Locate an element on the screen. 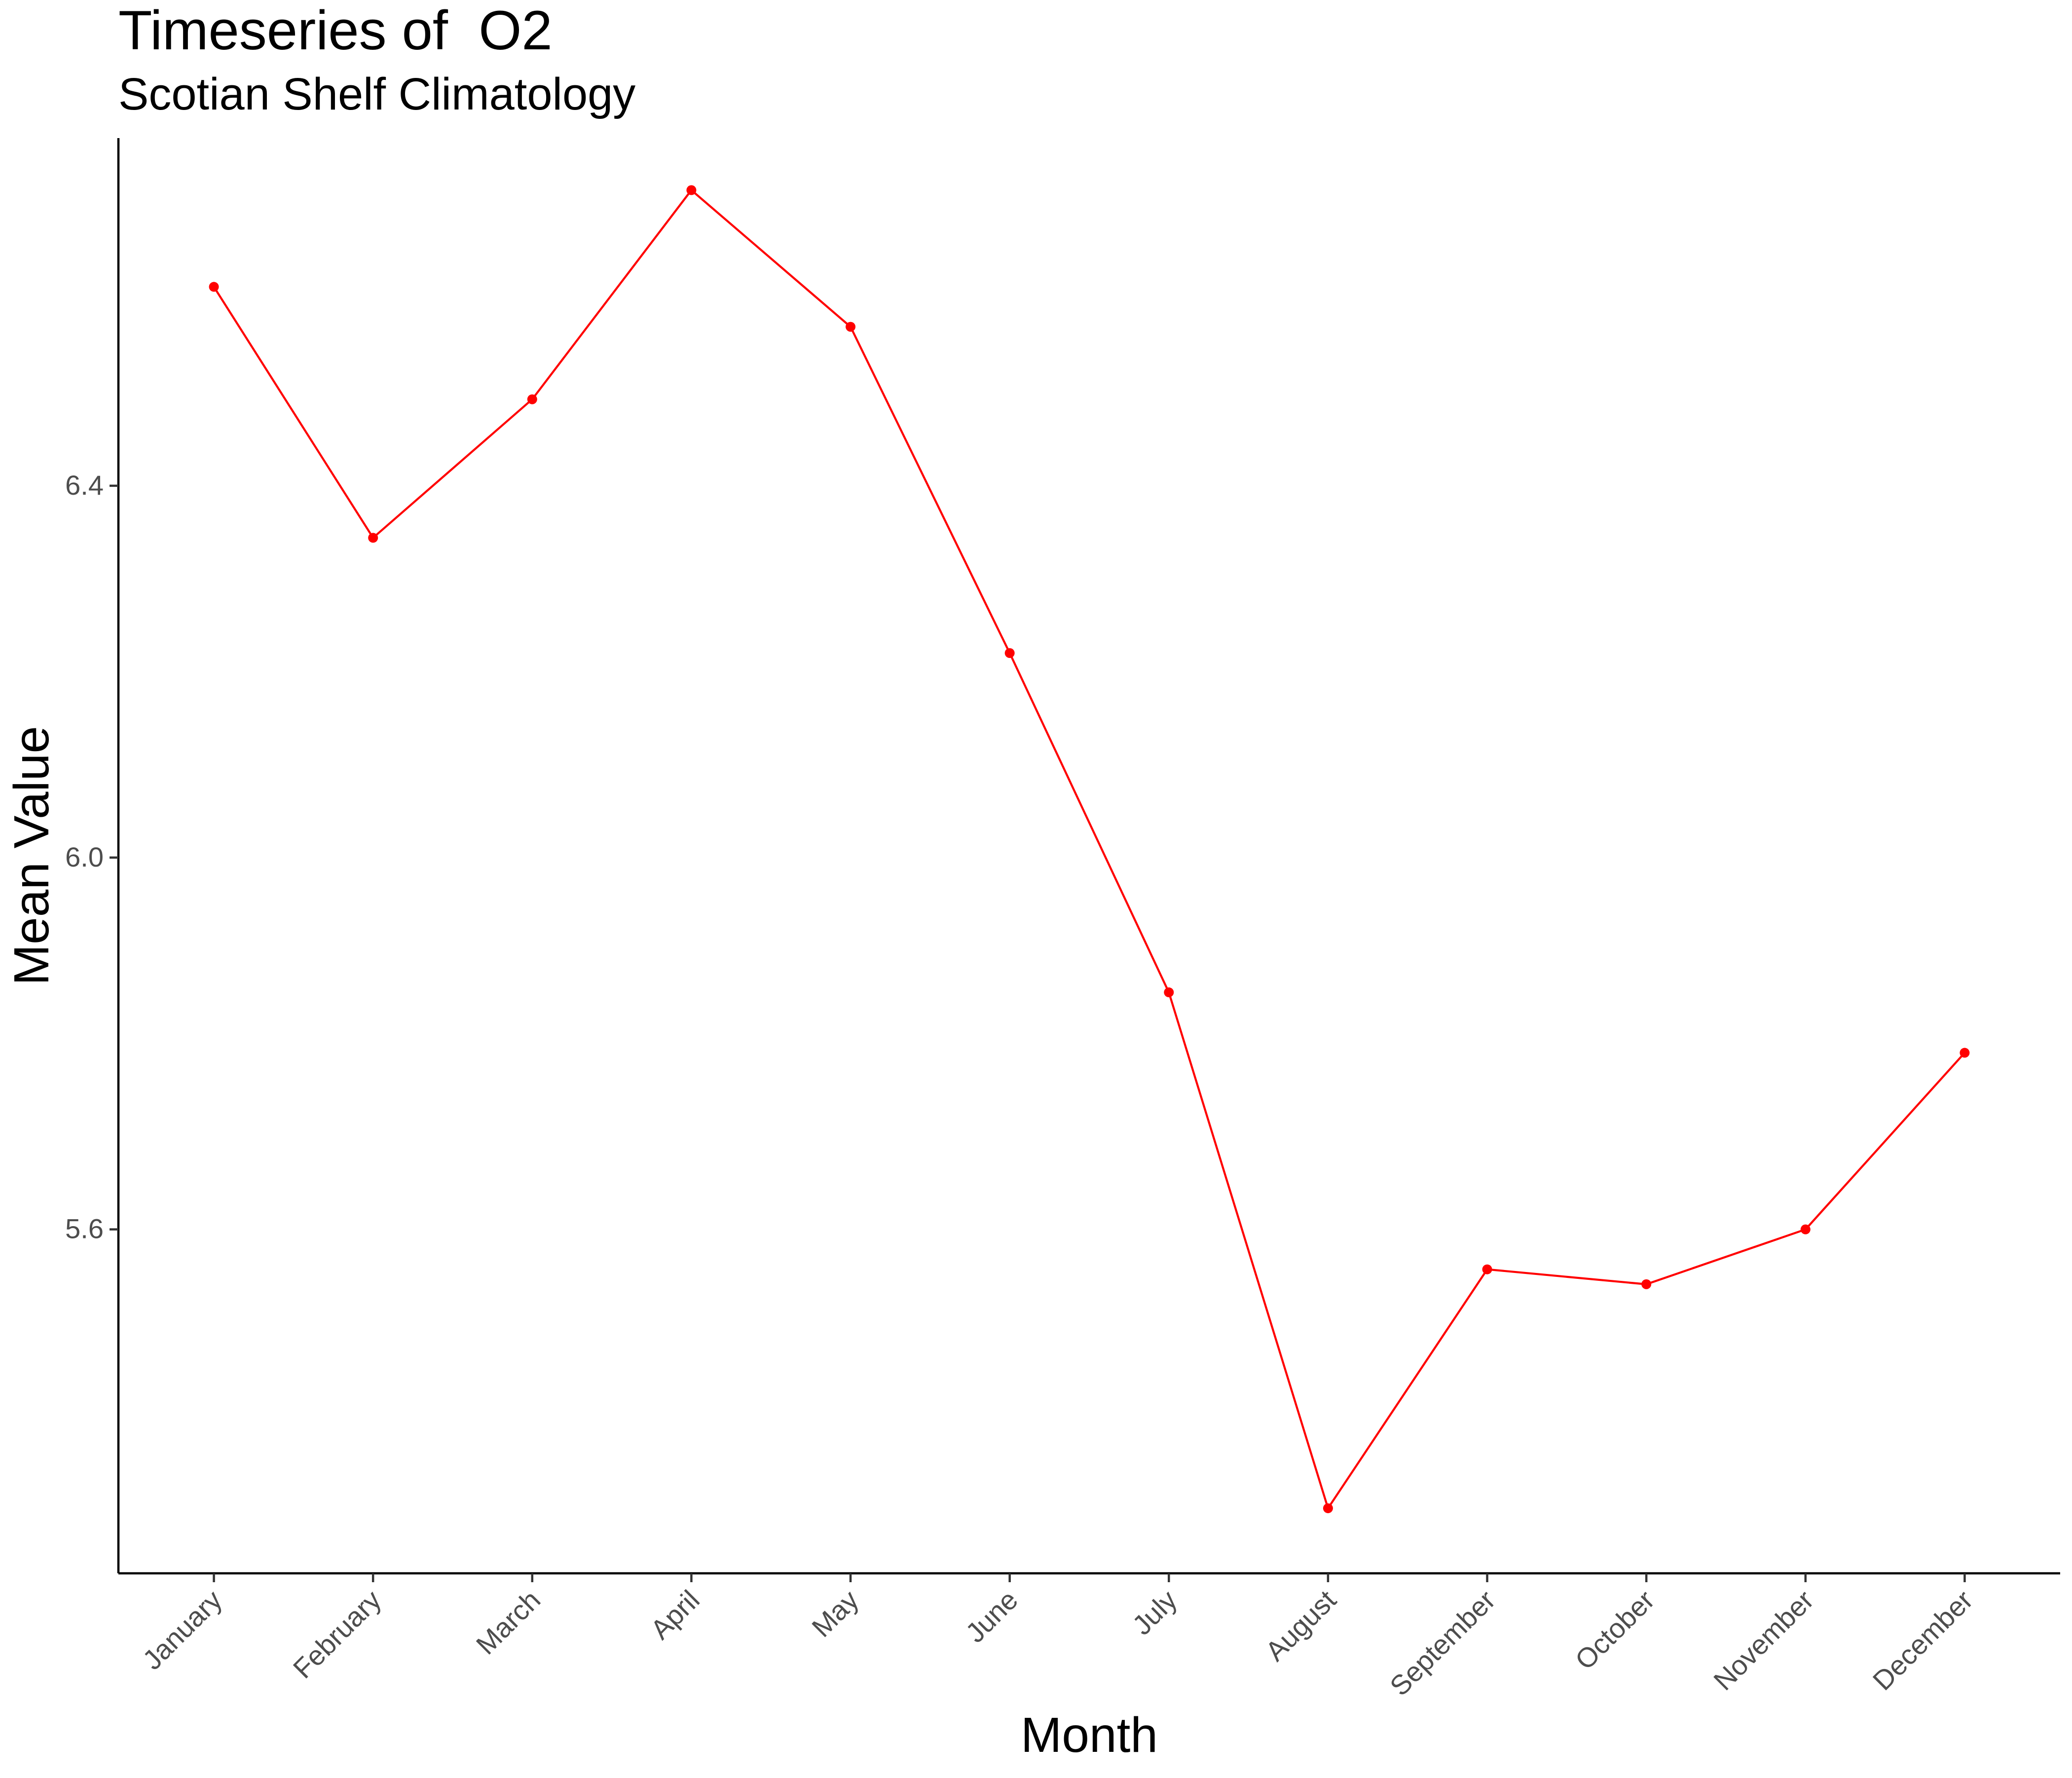  x-tick-label: January is located at coordinates (182, 1629).